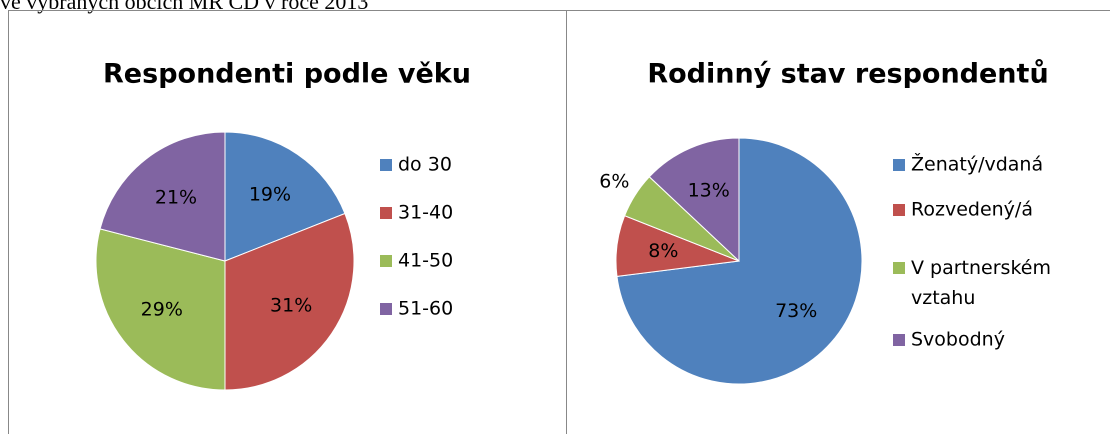  I want to click on legend-line: vztahu, so click(943, 298).